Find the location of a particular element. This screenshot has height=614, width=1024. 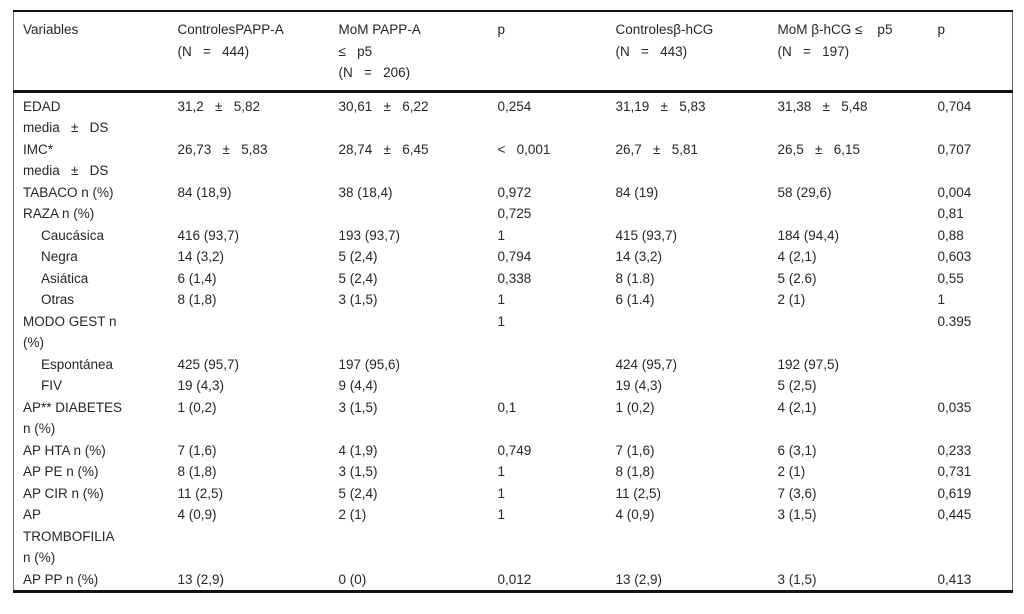

cell: 0,731 is located at coordinates (954, 471).